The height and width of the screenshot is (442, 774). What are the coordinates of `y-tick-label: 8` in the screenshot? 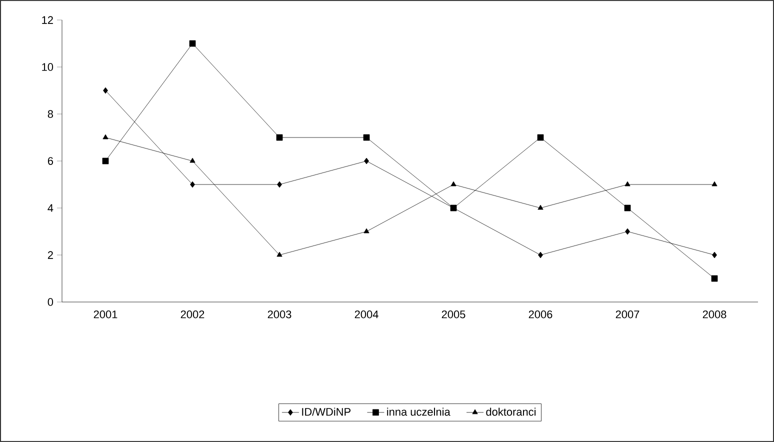 It's located at (51, 114).